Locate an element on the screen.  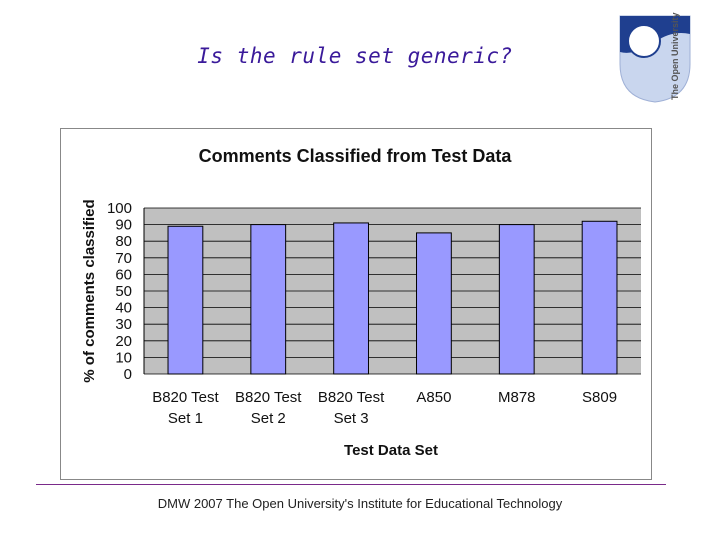
x-tick-label: S809 is located at coordinates (599, 397).